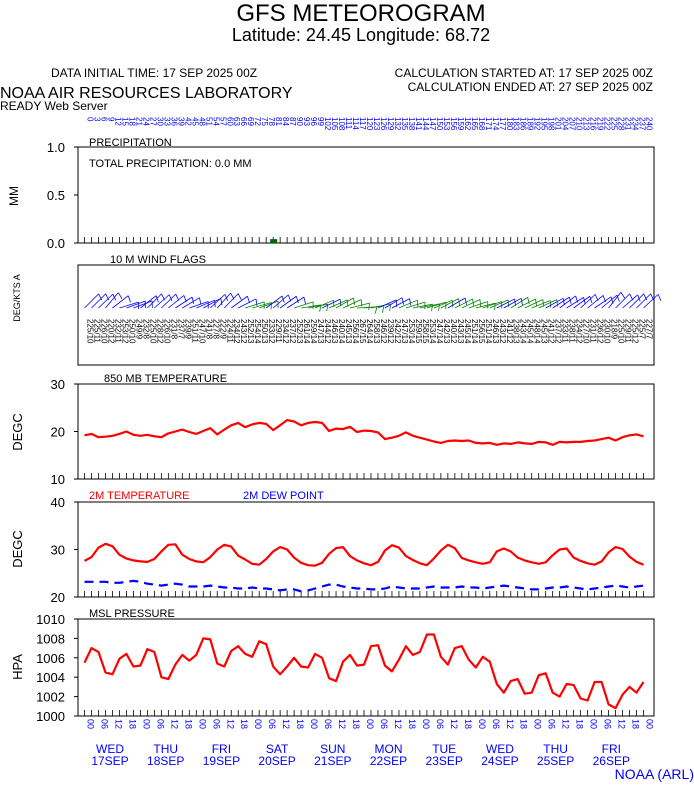  Describe the element at coordinates (158, 260) in the screenshot. I see `panel-title: 10 M WIND FLAGS` at that location.